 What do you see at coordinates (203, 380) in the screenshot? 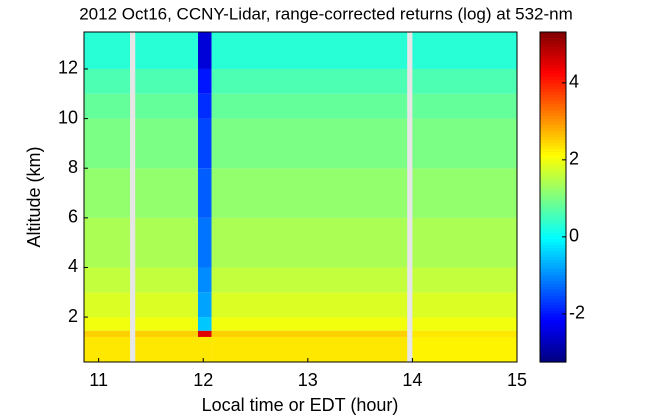
I see `x-tick-label: 12` at bounding box center [203, 380].